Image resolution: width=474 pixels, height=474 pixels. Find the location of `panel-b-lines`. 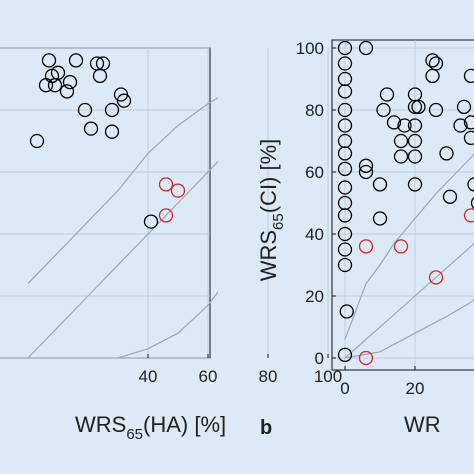

panel-b-lines is located at coordinates (409, 256).